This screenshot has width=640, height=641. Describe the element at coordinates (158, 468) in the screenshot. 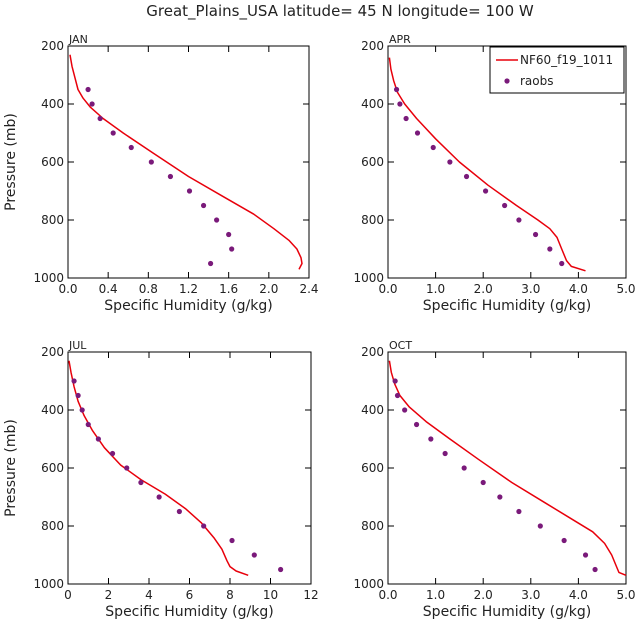

I see `model-series-line-jul` at that location.